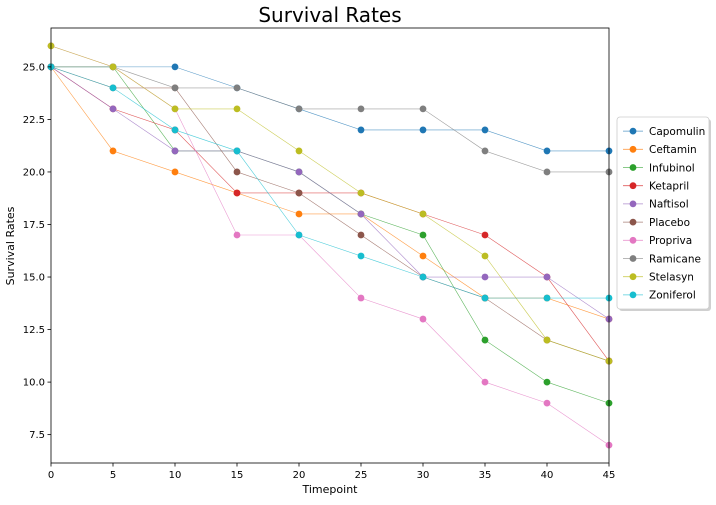 This screenshot has width=716, height=505. I want to click on x-tick-label: 25, so click(361, 475).